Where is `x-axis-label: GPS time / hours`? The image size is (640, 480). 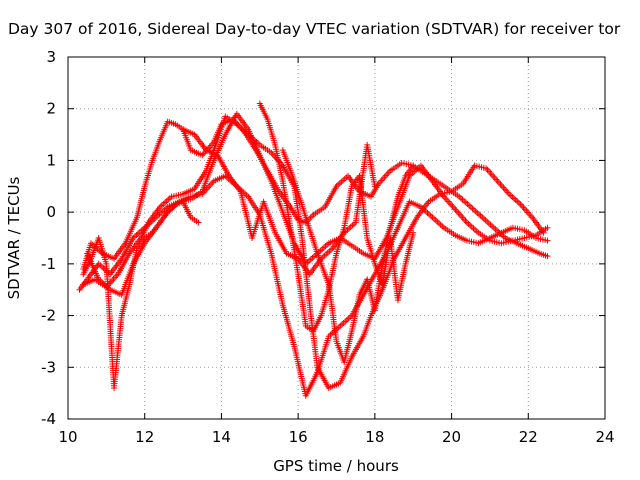
x-axis-label: GPS time / hours is located at coordinates (336, 466).